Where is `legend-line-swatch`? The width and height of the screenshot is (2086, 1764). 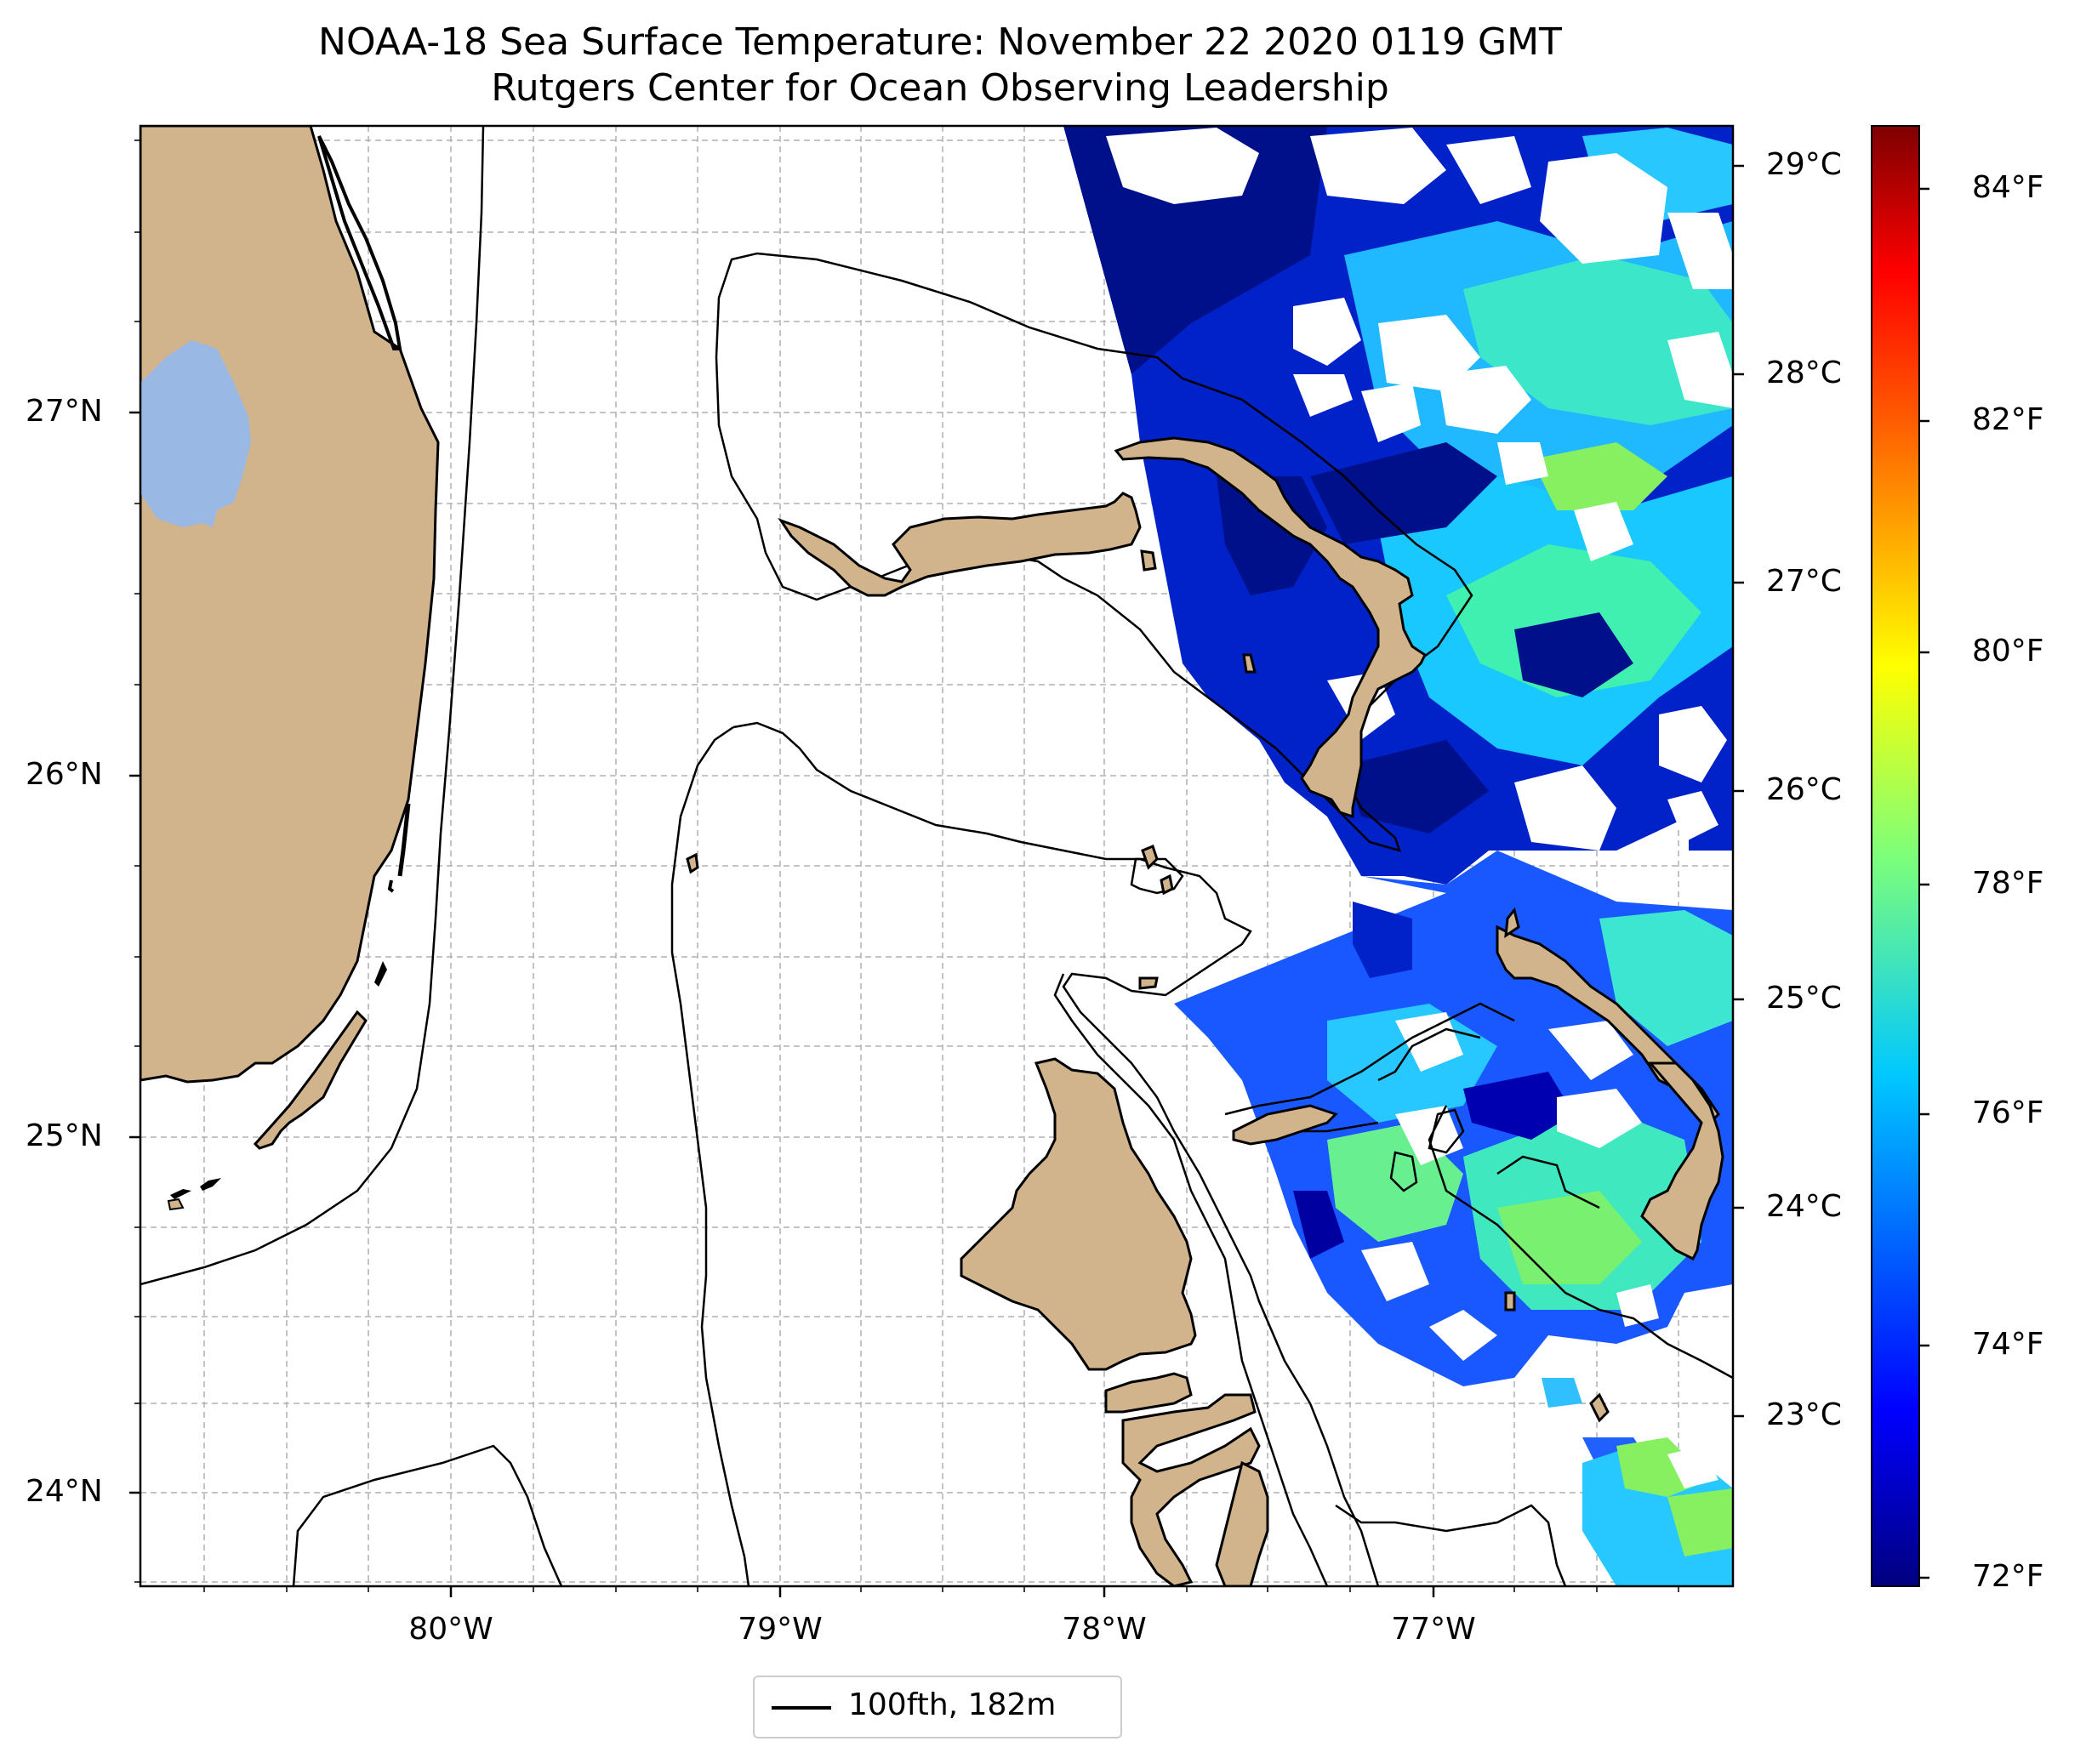 legend-line-swatch is located at coordinates (801, 1708).